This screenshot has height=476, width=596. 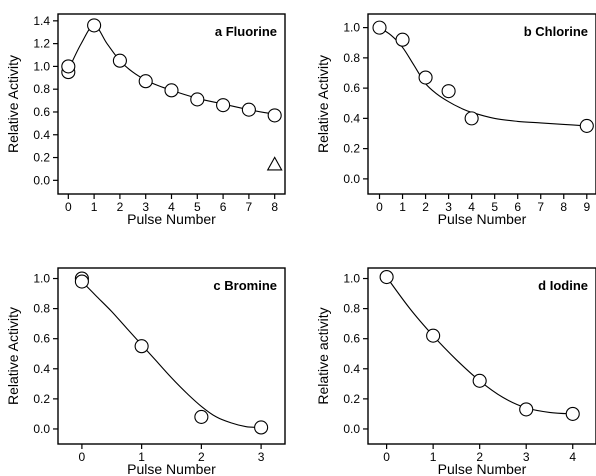 What do you see at coordinates (41, 21) in the screenshot?
I see `y-tick-label: 1.4` at bounding box center [41, 21].